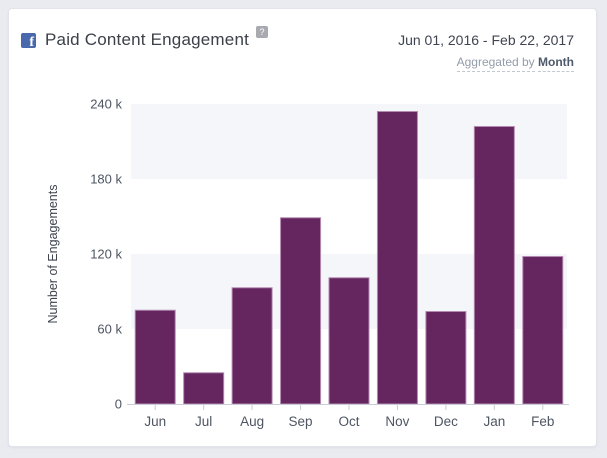  Describe the element at coordinates (556, 63) in the screenshot. I see `aggregation-month-dropdown: Month` at that location.